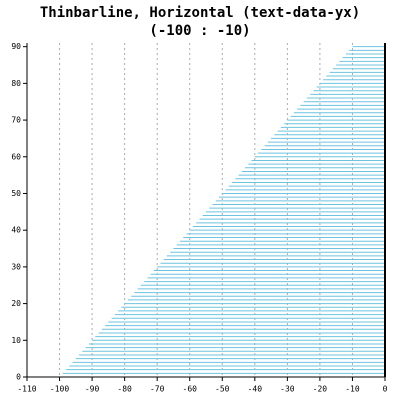 This screenshot has height=400, width=400. What do you see at coordinates (26, 389) in the screenshot?
I see `x-tick-label: -110` at bounding box center [26, 389].